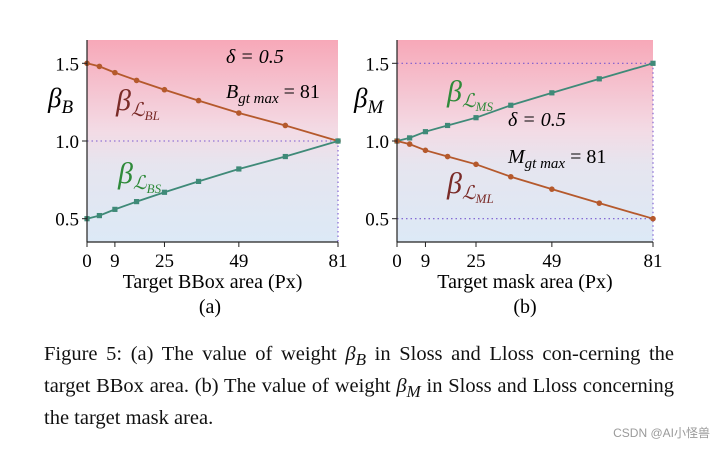 This screenshot has height=449, width=720. What do you see at coordinates (213, 282) in the screenshot?
I see `x-axis-label: Target BBox area (Px)` at bounding box center [213, 282].